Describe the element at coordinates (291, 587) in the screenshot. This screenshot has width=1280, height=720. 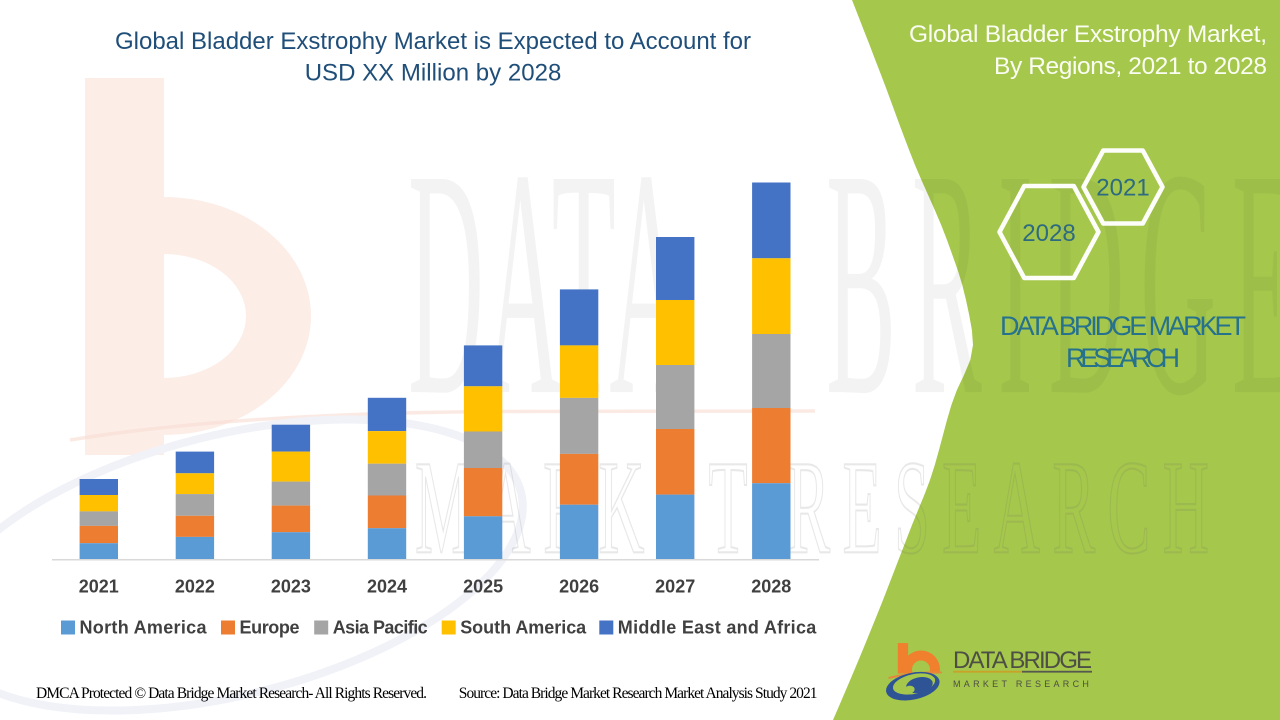
I see `svg-text: 2023` at that location.